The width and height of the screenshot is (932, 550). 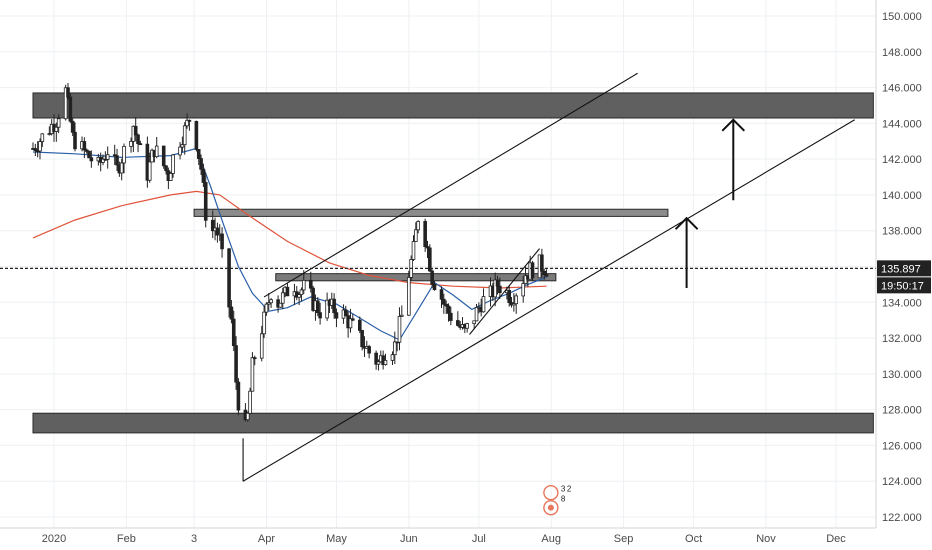 I want to click on event-ring-bottom, so click(x=551, y=507).